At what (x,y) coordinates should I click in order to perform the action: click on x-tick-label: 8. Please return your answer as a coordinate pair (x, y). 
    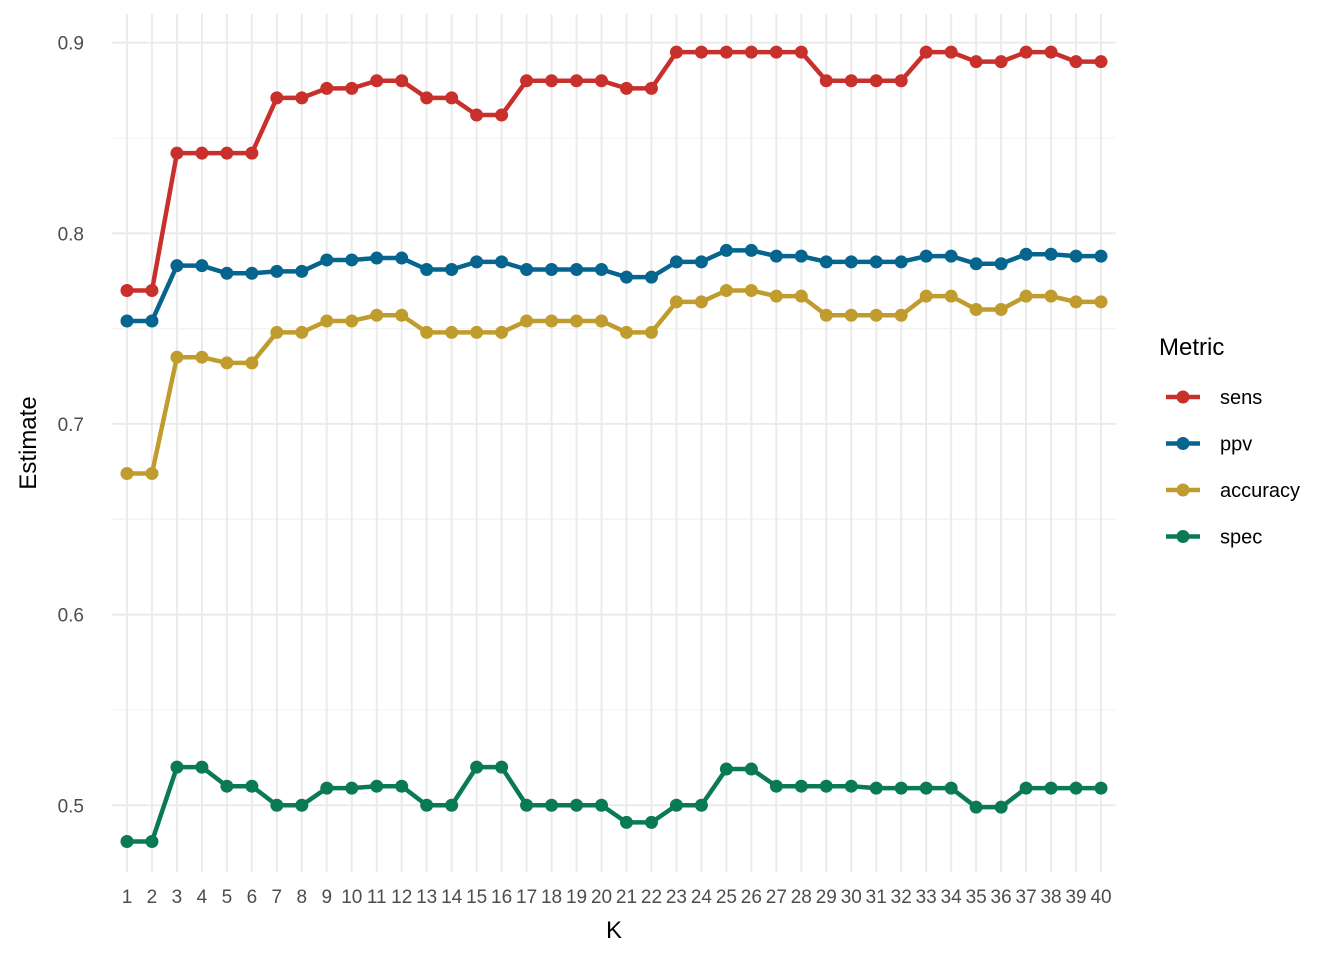
    Looking at the image, I should click on (302, 897).